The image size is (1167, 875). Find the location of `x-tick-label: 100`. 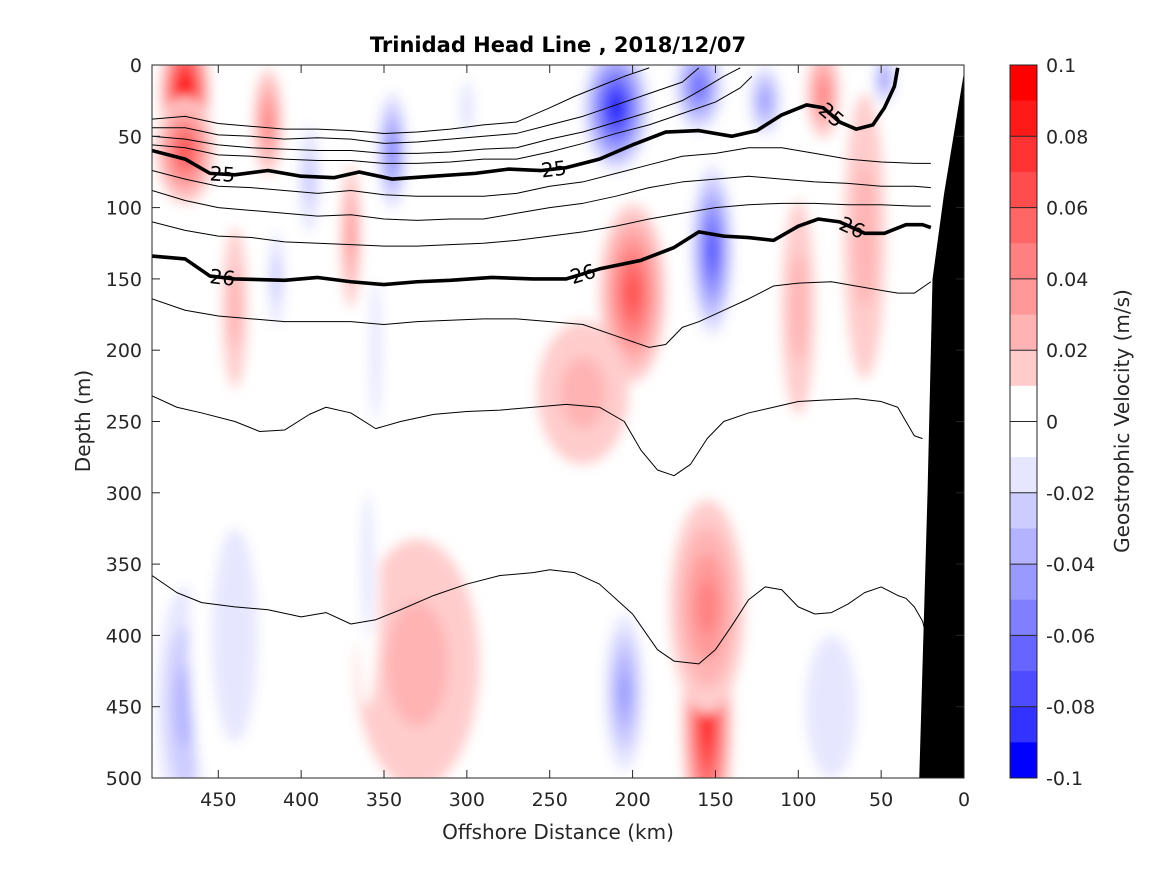

x-tick-label: 100 is located at coordinates (798, 800).